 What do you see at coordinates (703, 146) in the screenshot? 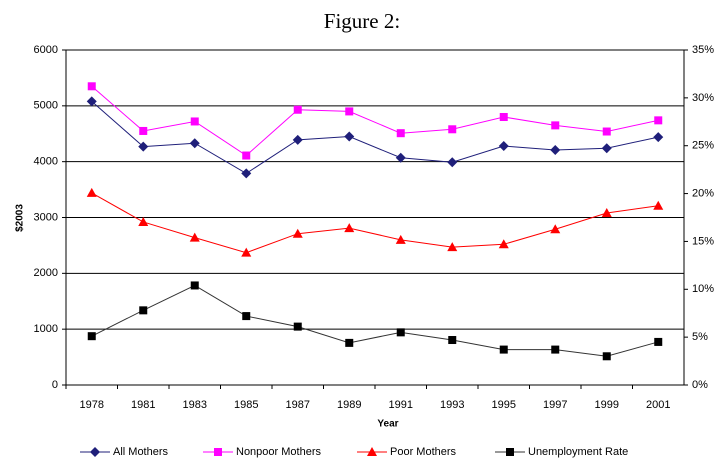
I see `y2-tick-label: 25%` at bounding box center [703, 146].